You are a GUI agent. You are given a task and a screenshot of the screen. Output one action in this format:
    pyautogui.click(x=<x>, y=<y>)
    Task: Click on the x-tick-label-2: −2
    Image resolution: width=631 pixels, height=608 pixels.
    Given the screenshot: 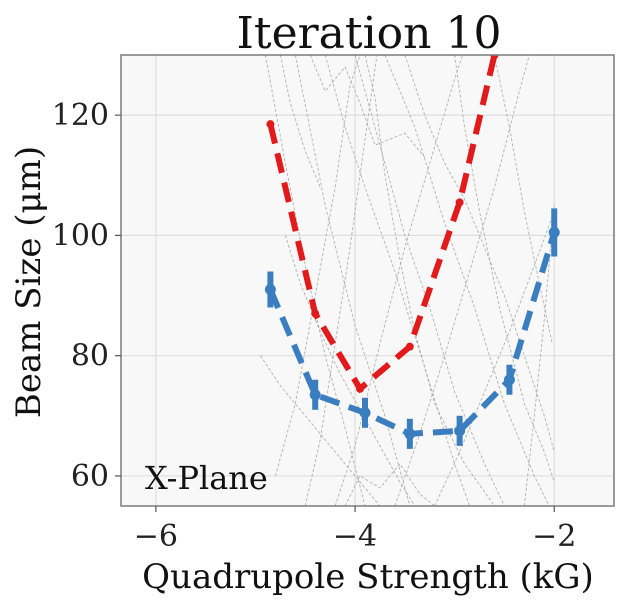 What is the action you would take?
    pyautogui.click(x=554, y=536)
    